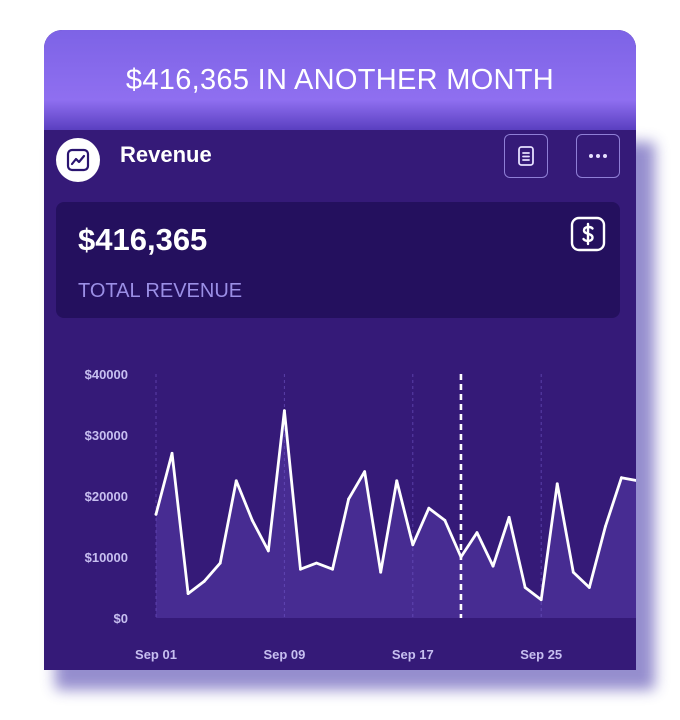 The height and width of the screenshot is (720, 680). Describe the element at coordinates (78, 160) in the screenshot. I see `chart-line-icon` at that location.